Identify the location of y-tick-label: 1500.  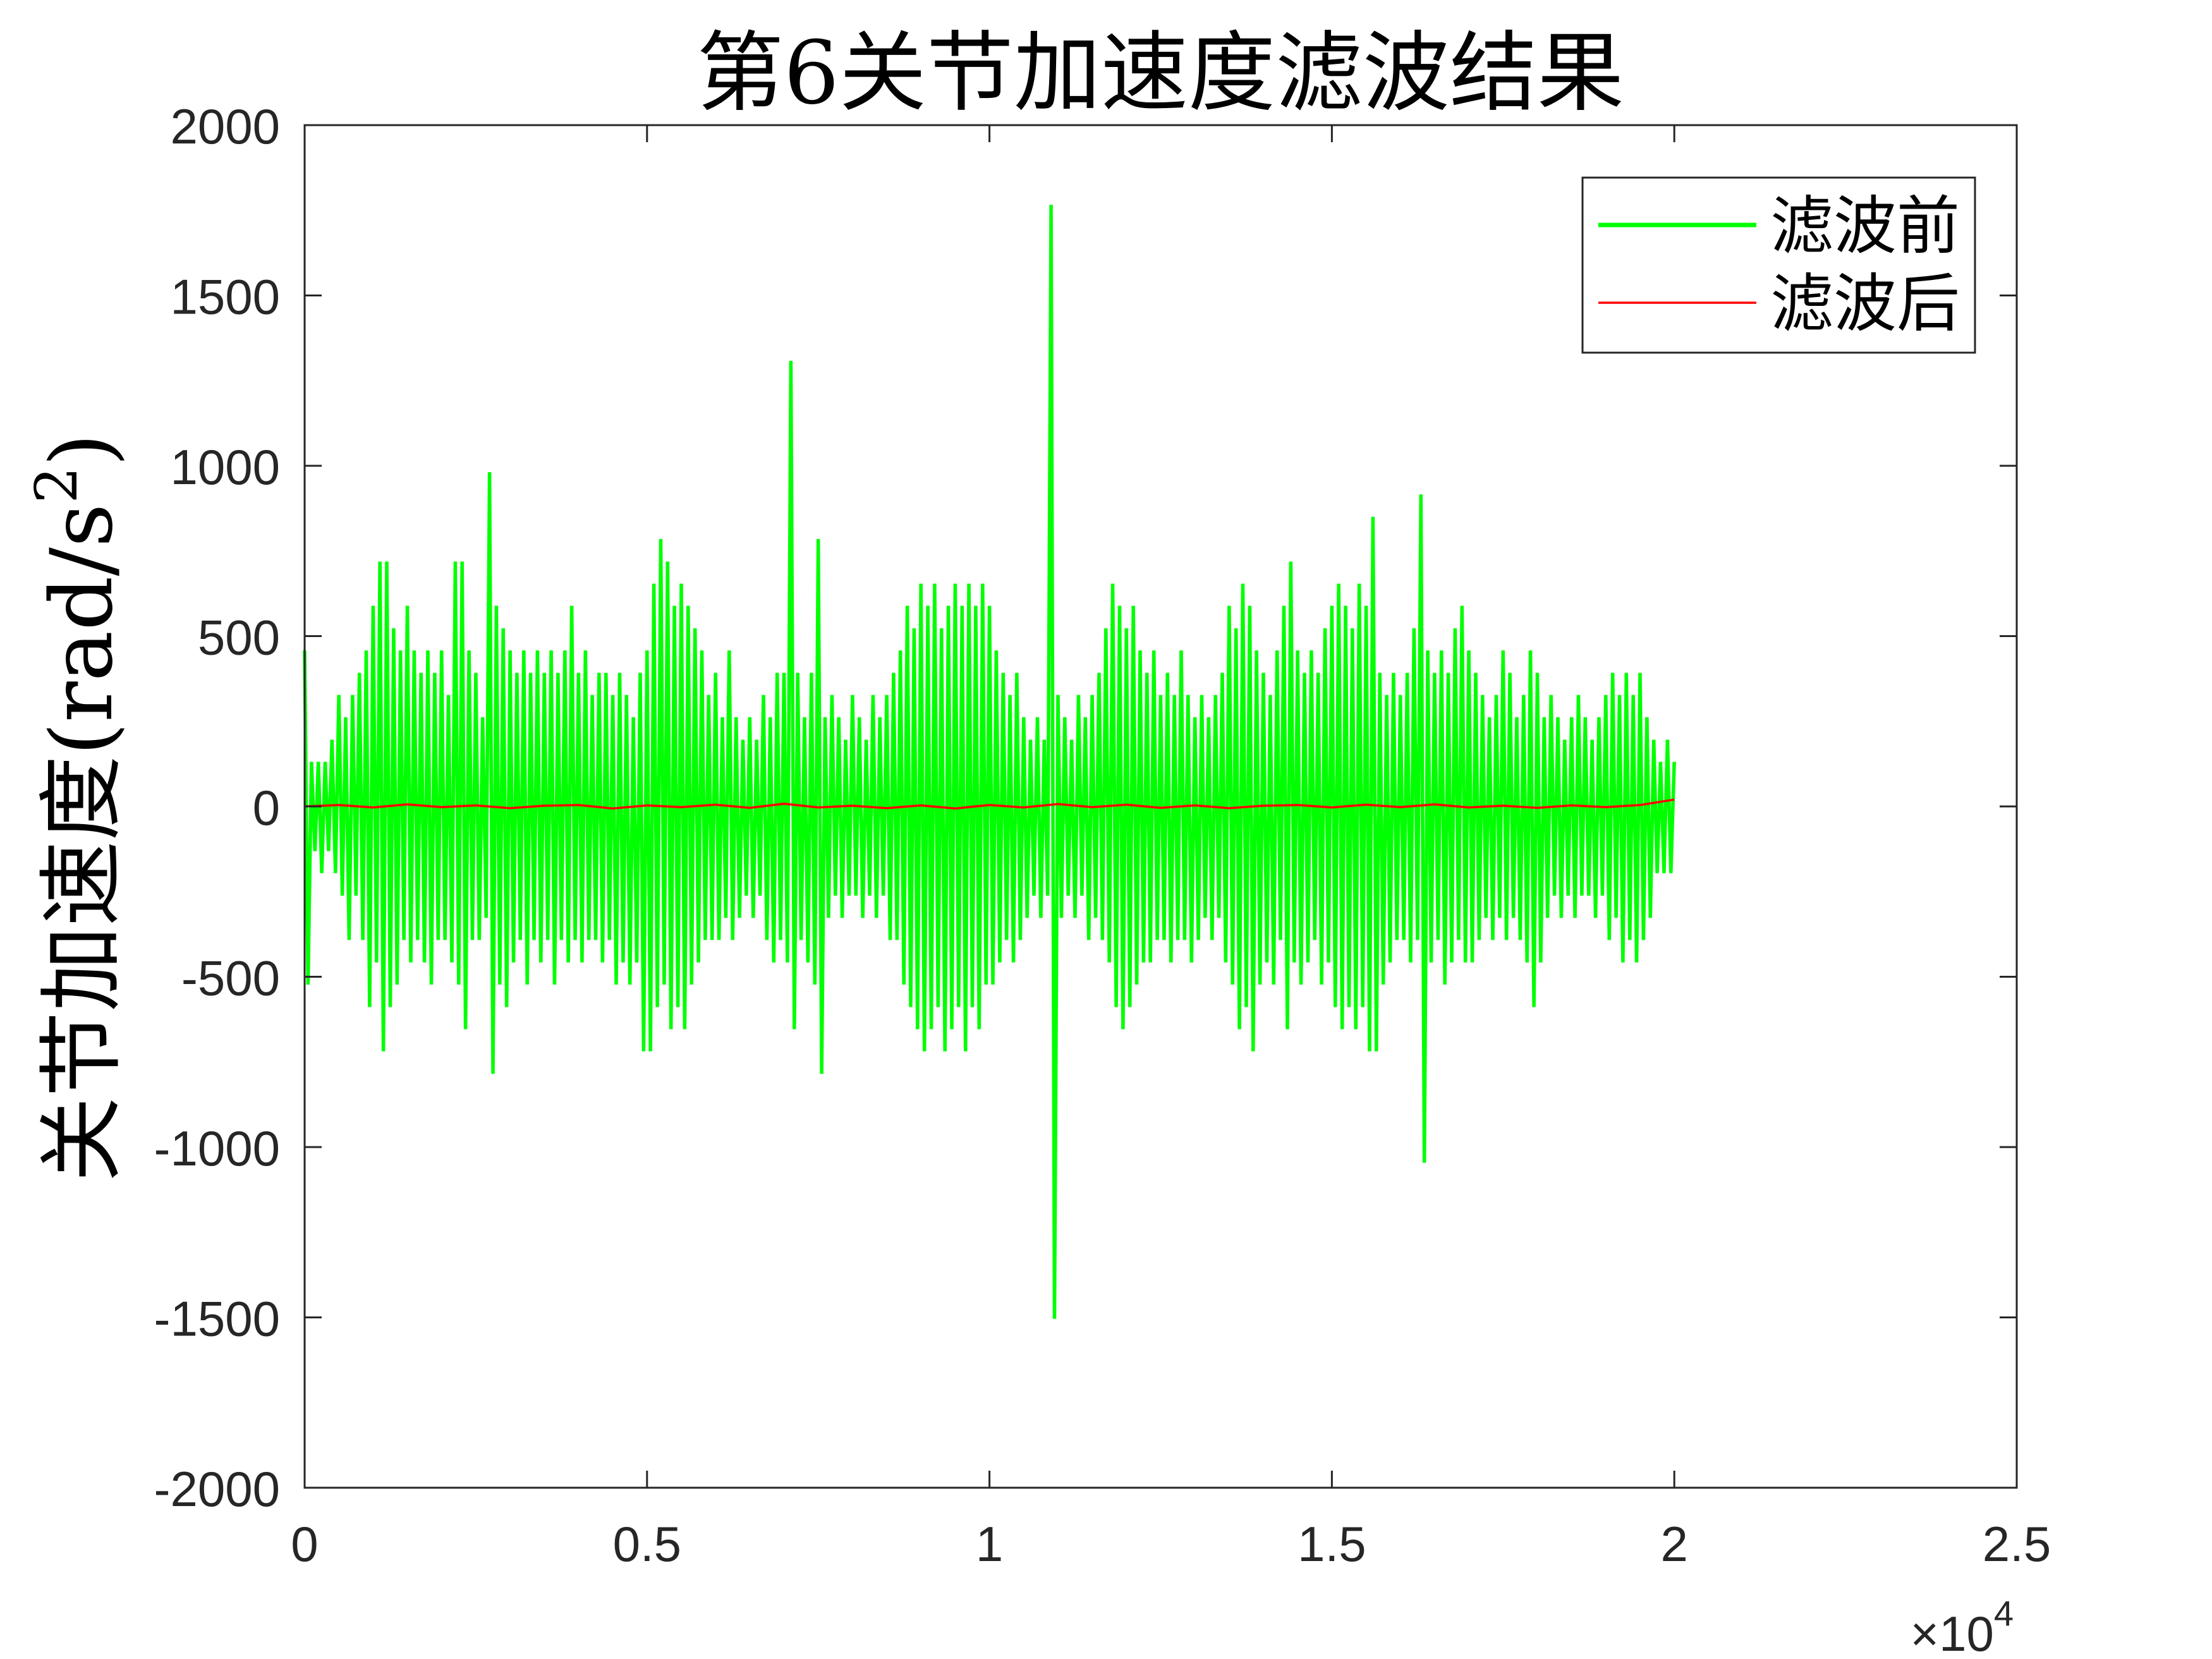
(225, 297).